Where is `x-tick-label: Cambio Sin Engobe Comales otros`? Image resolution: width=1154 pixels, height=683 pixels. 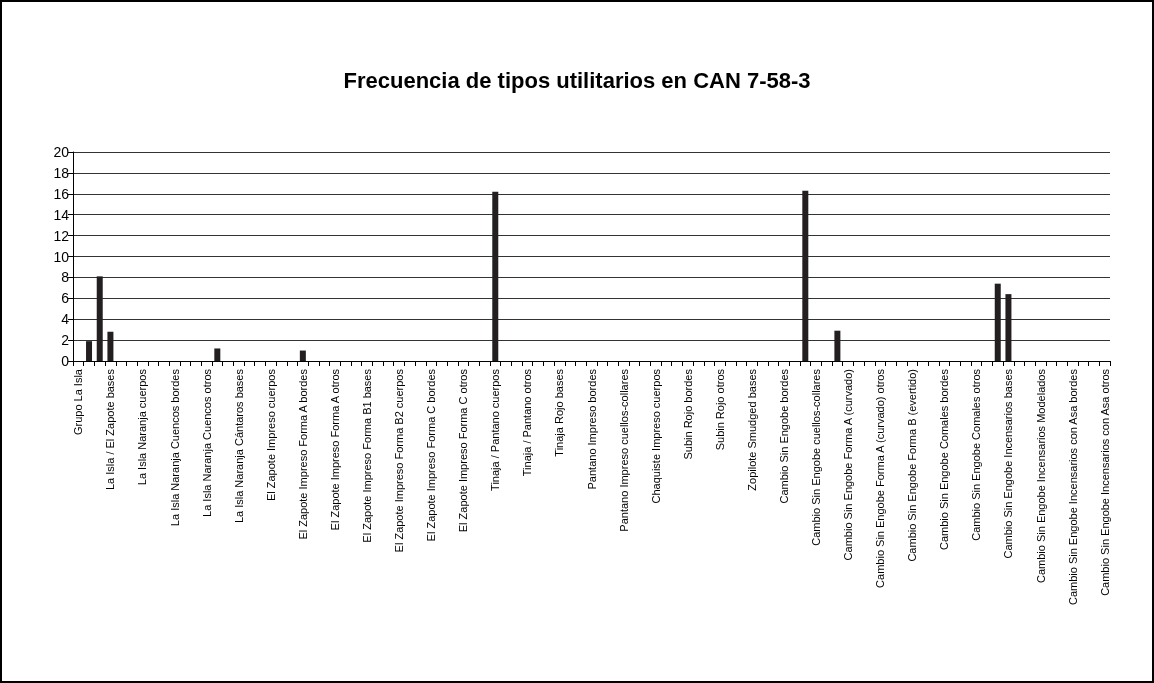
x-tick-label: Cambio Sin Engobe Comales otros is located at coordinates (976, 454).